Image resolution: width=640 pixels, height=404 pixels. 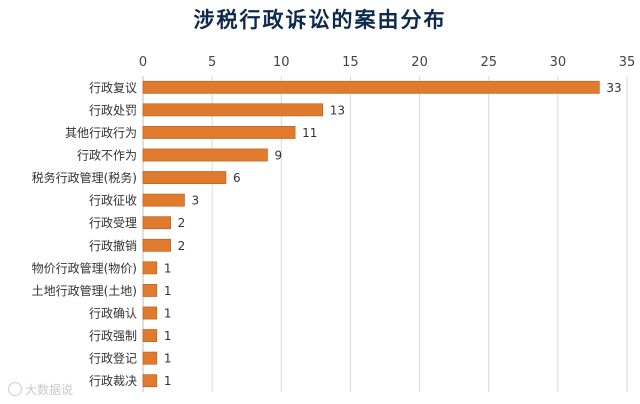 I want to click on x-tick-label: 20, so click(x=419, y=62).